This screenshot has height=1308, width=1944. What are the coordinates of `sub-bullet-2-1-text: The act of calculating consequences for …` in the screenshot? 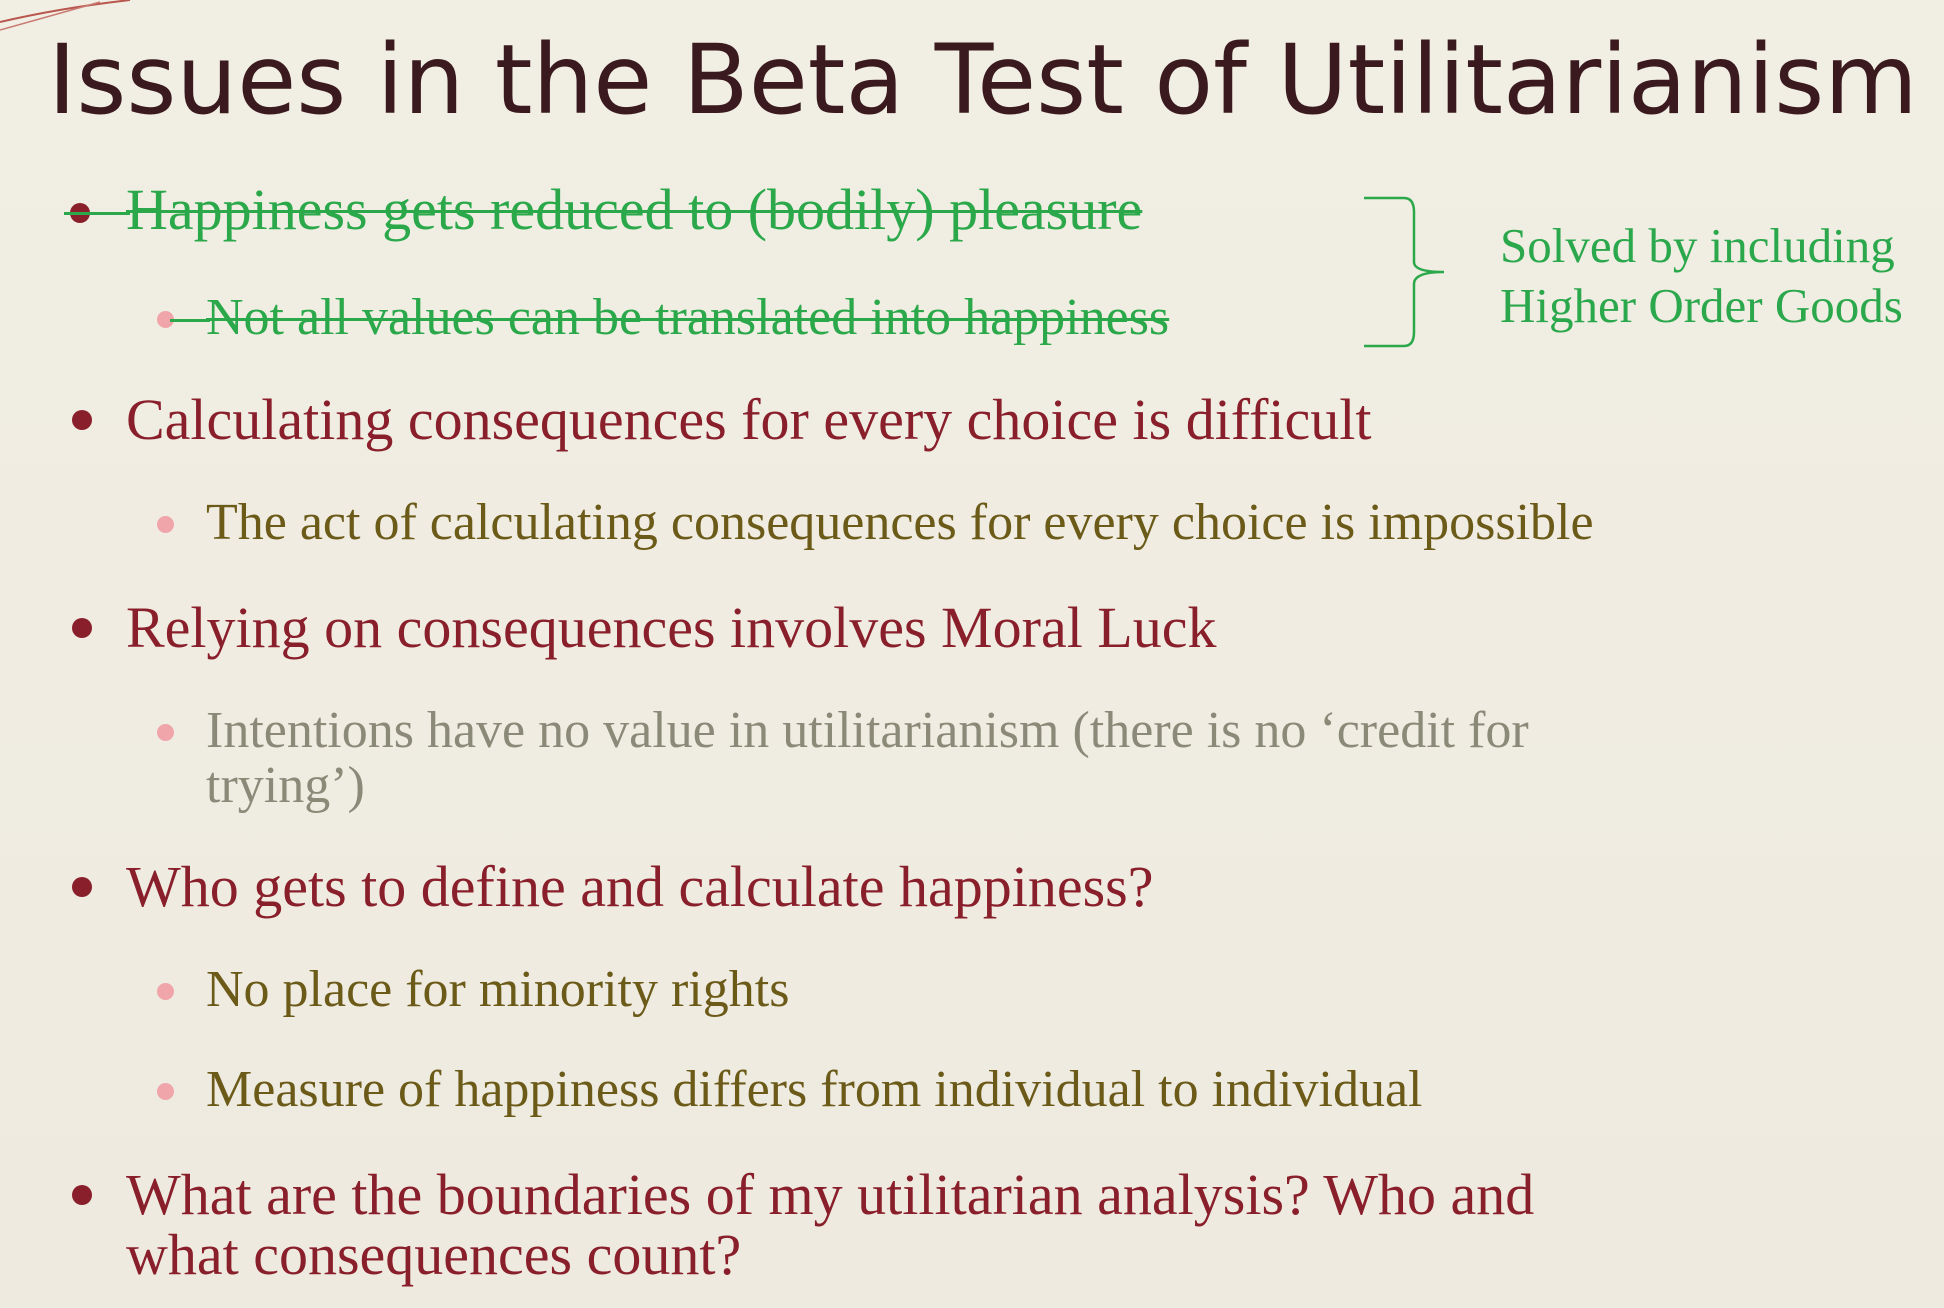 It's located at (900, 522).